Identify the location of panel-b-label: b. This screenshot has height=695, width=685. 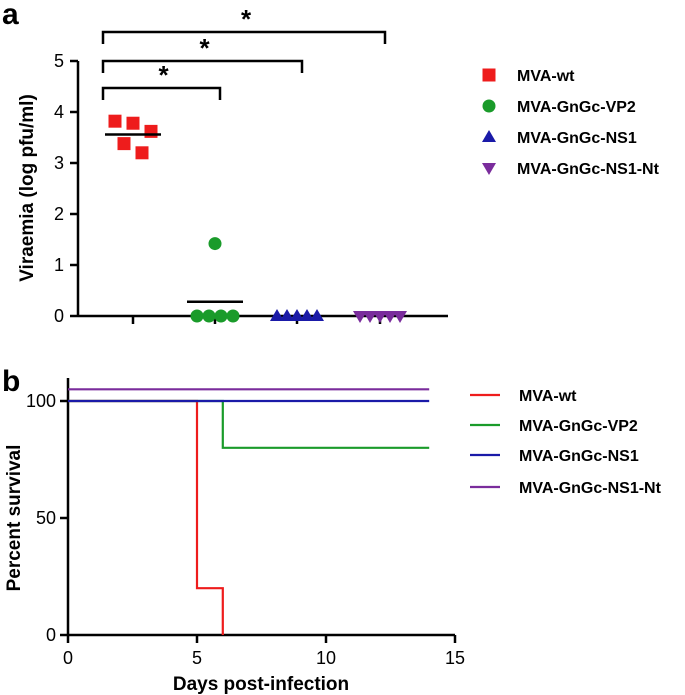
(11, 381).